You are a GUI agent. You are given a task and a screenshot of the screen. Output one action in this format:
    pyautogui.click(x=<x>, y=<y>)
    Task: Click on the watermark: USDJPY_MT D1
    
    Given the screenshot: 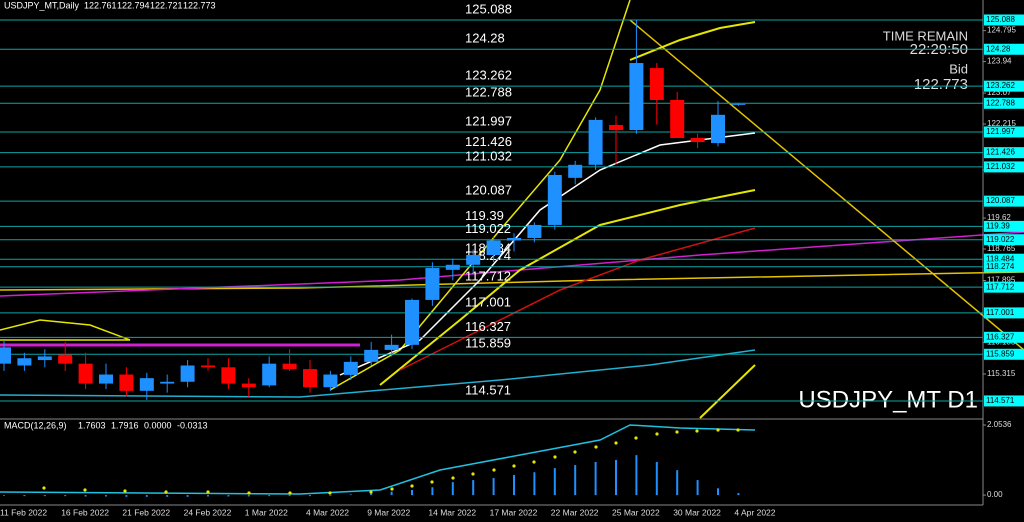 What is the action you would take?
    pyautogui.click(x=888, y=399)
    